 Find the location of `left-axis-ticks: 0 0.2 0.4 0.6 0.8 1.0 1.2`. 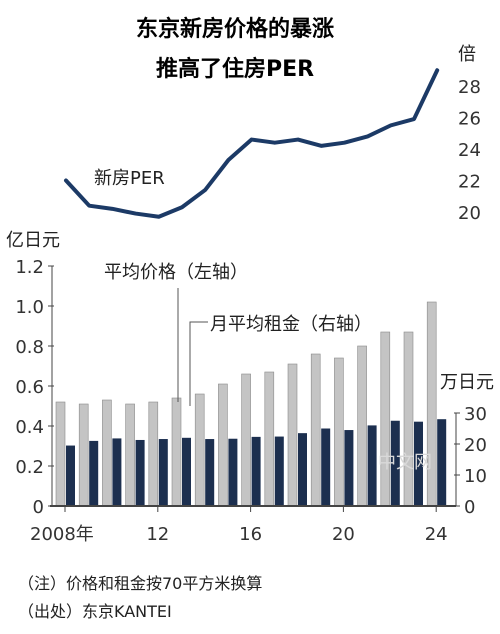

left-axis-ticks: 0 0.2 0.4 0.6 0.8 1.0 1.2 is located at coordinates (34, 387).